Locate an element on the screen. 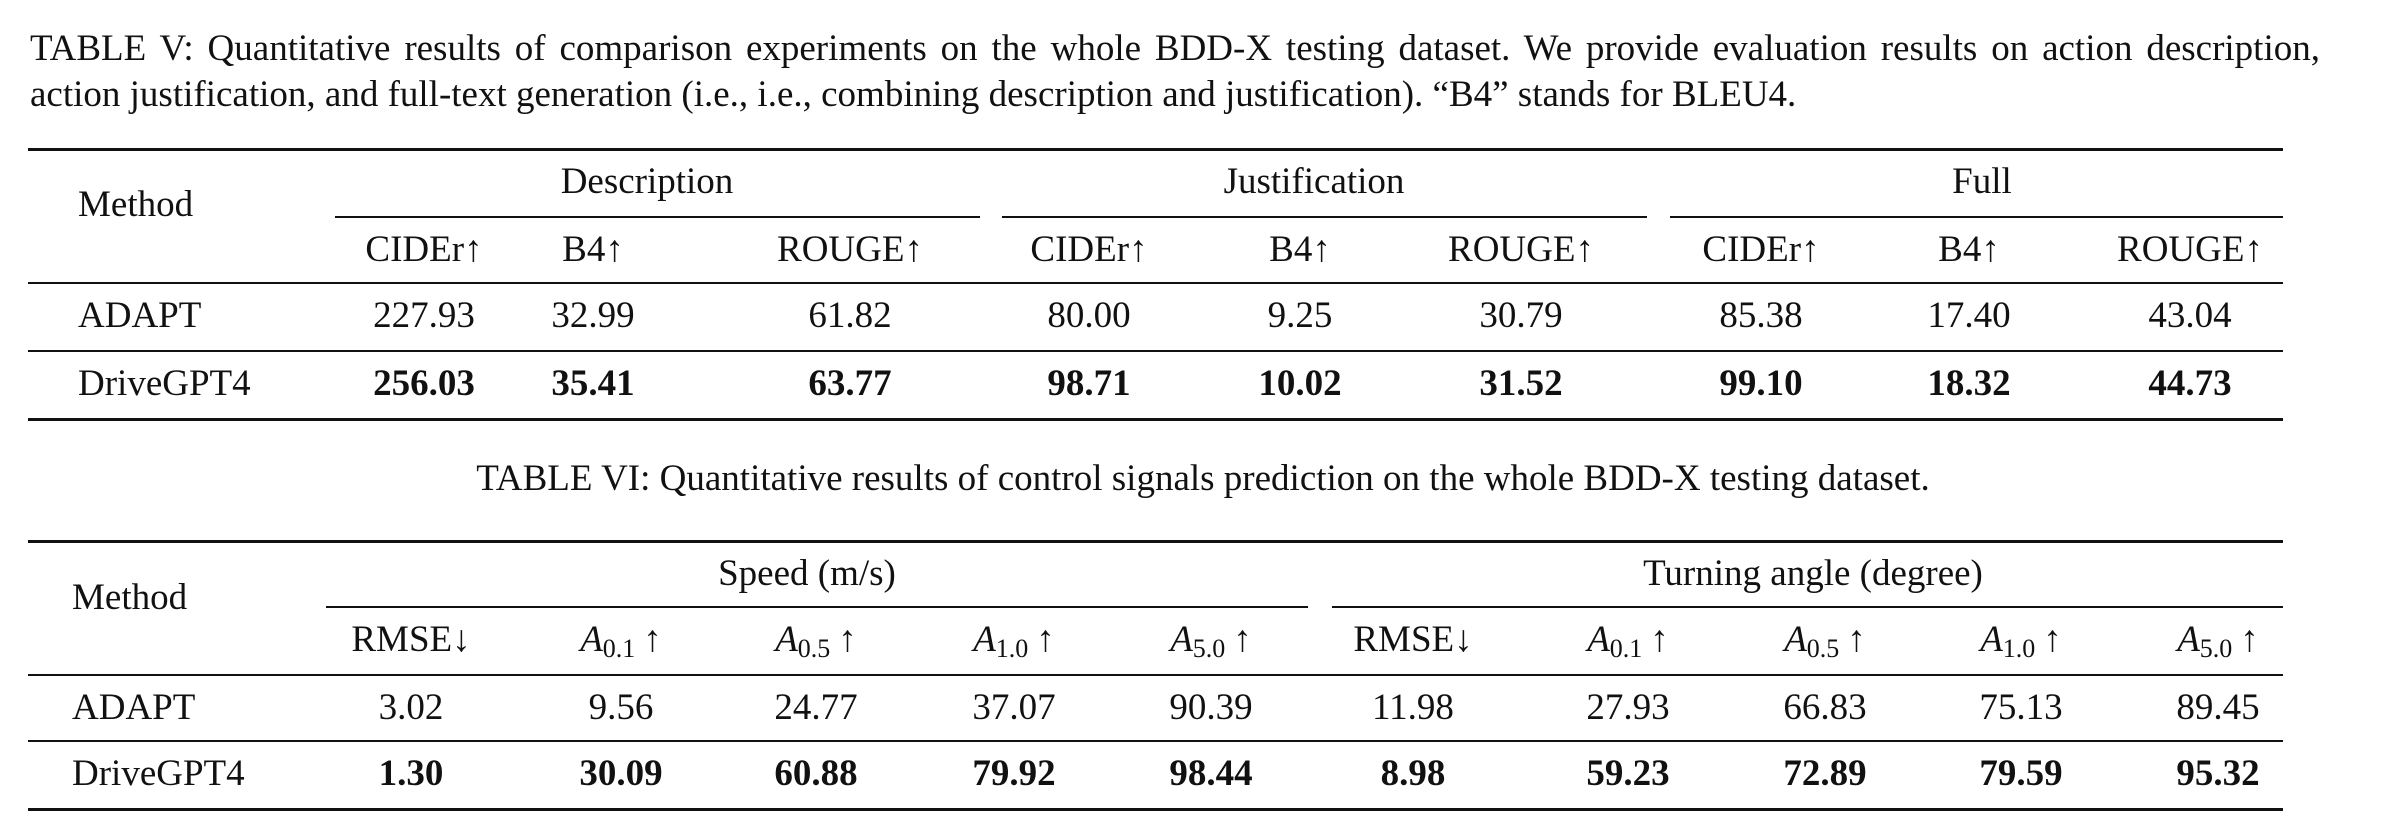  table6-value-cell: 3.02 is located at coordinates (411, 707).